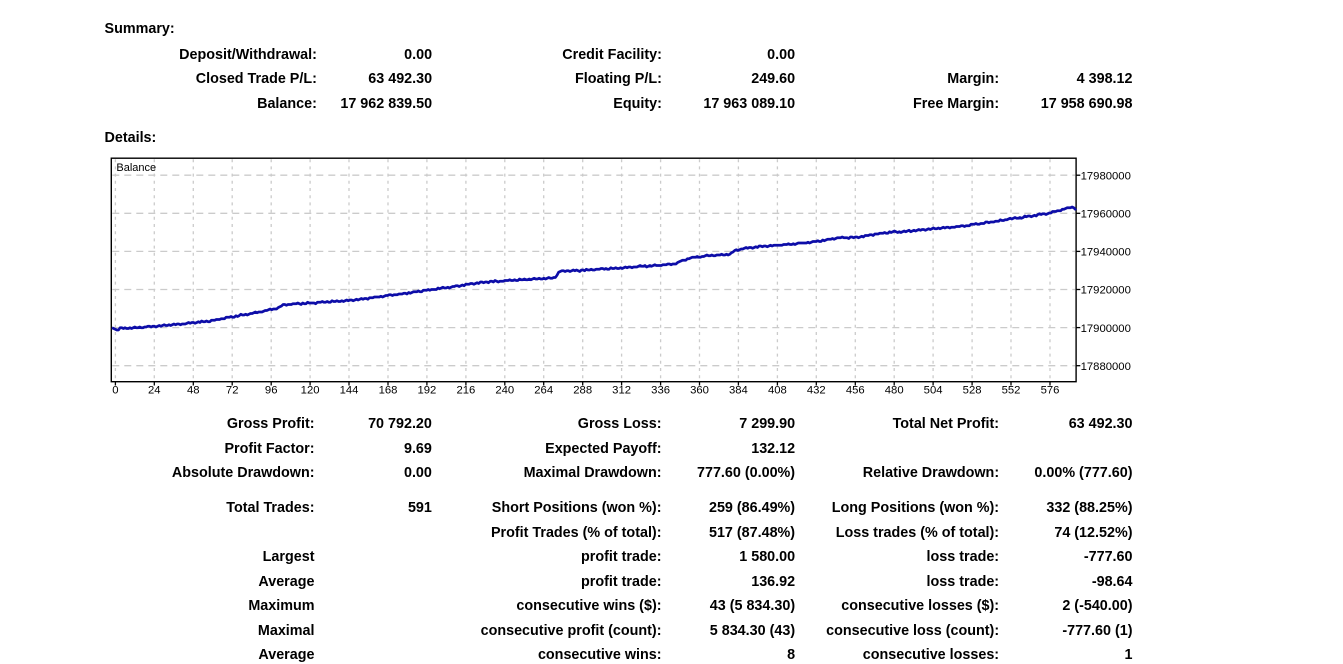  I want to click on svg-text: 240, so click(504, 391).